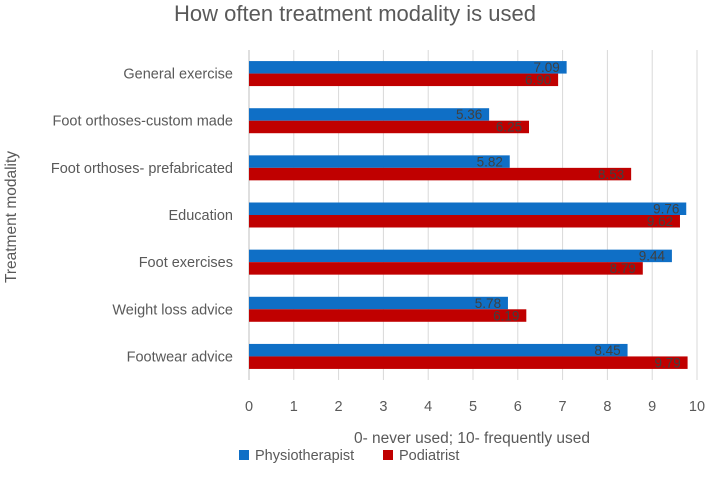  I want to click on data-label-physiotherapist: 7.09, so click(546, 67).